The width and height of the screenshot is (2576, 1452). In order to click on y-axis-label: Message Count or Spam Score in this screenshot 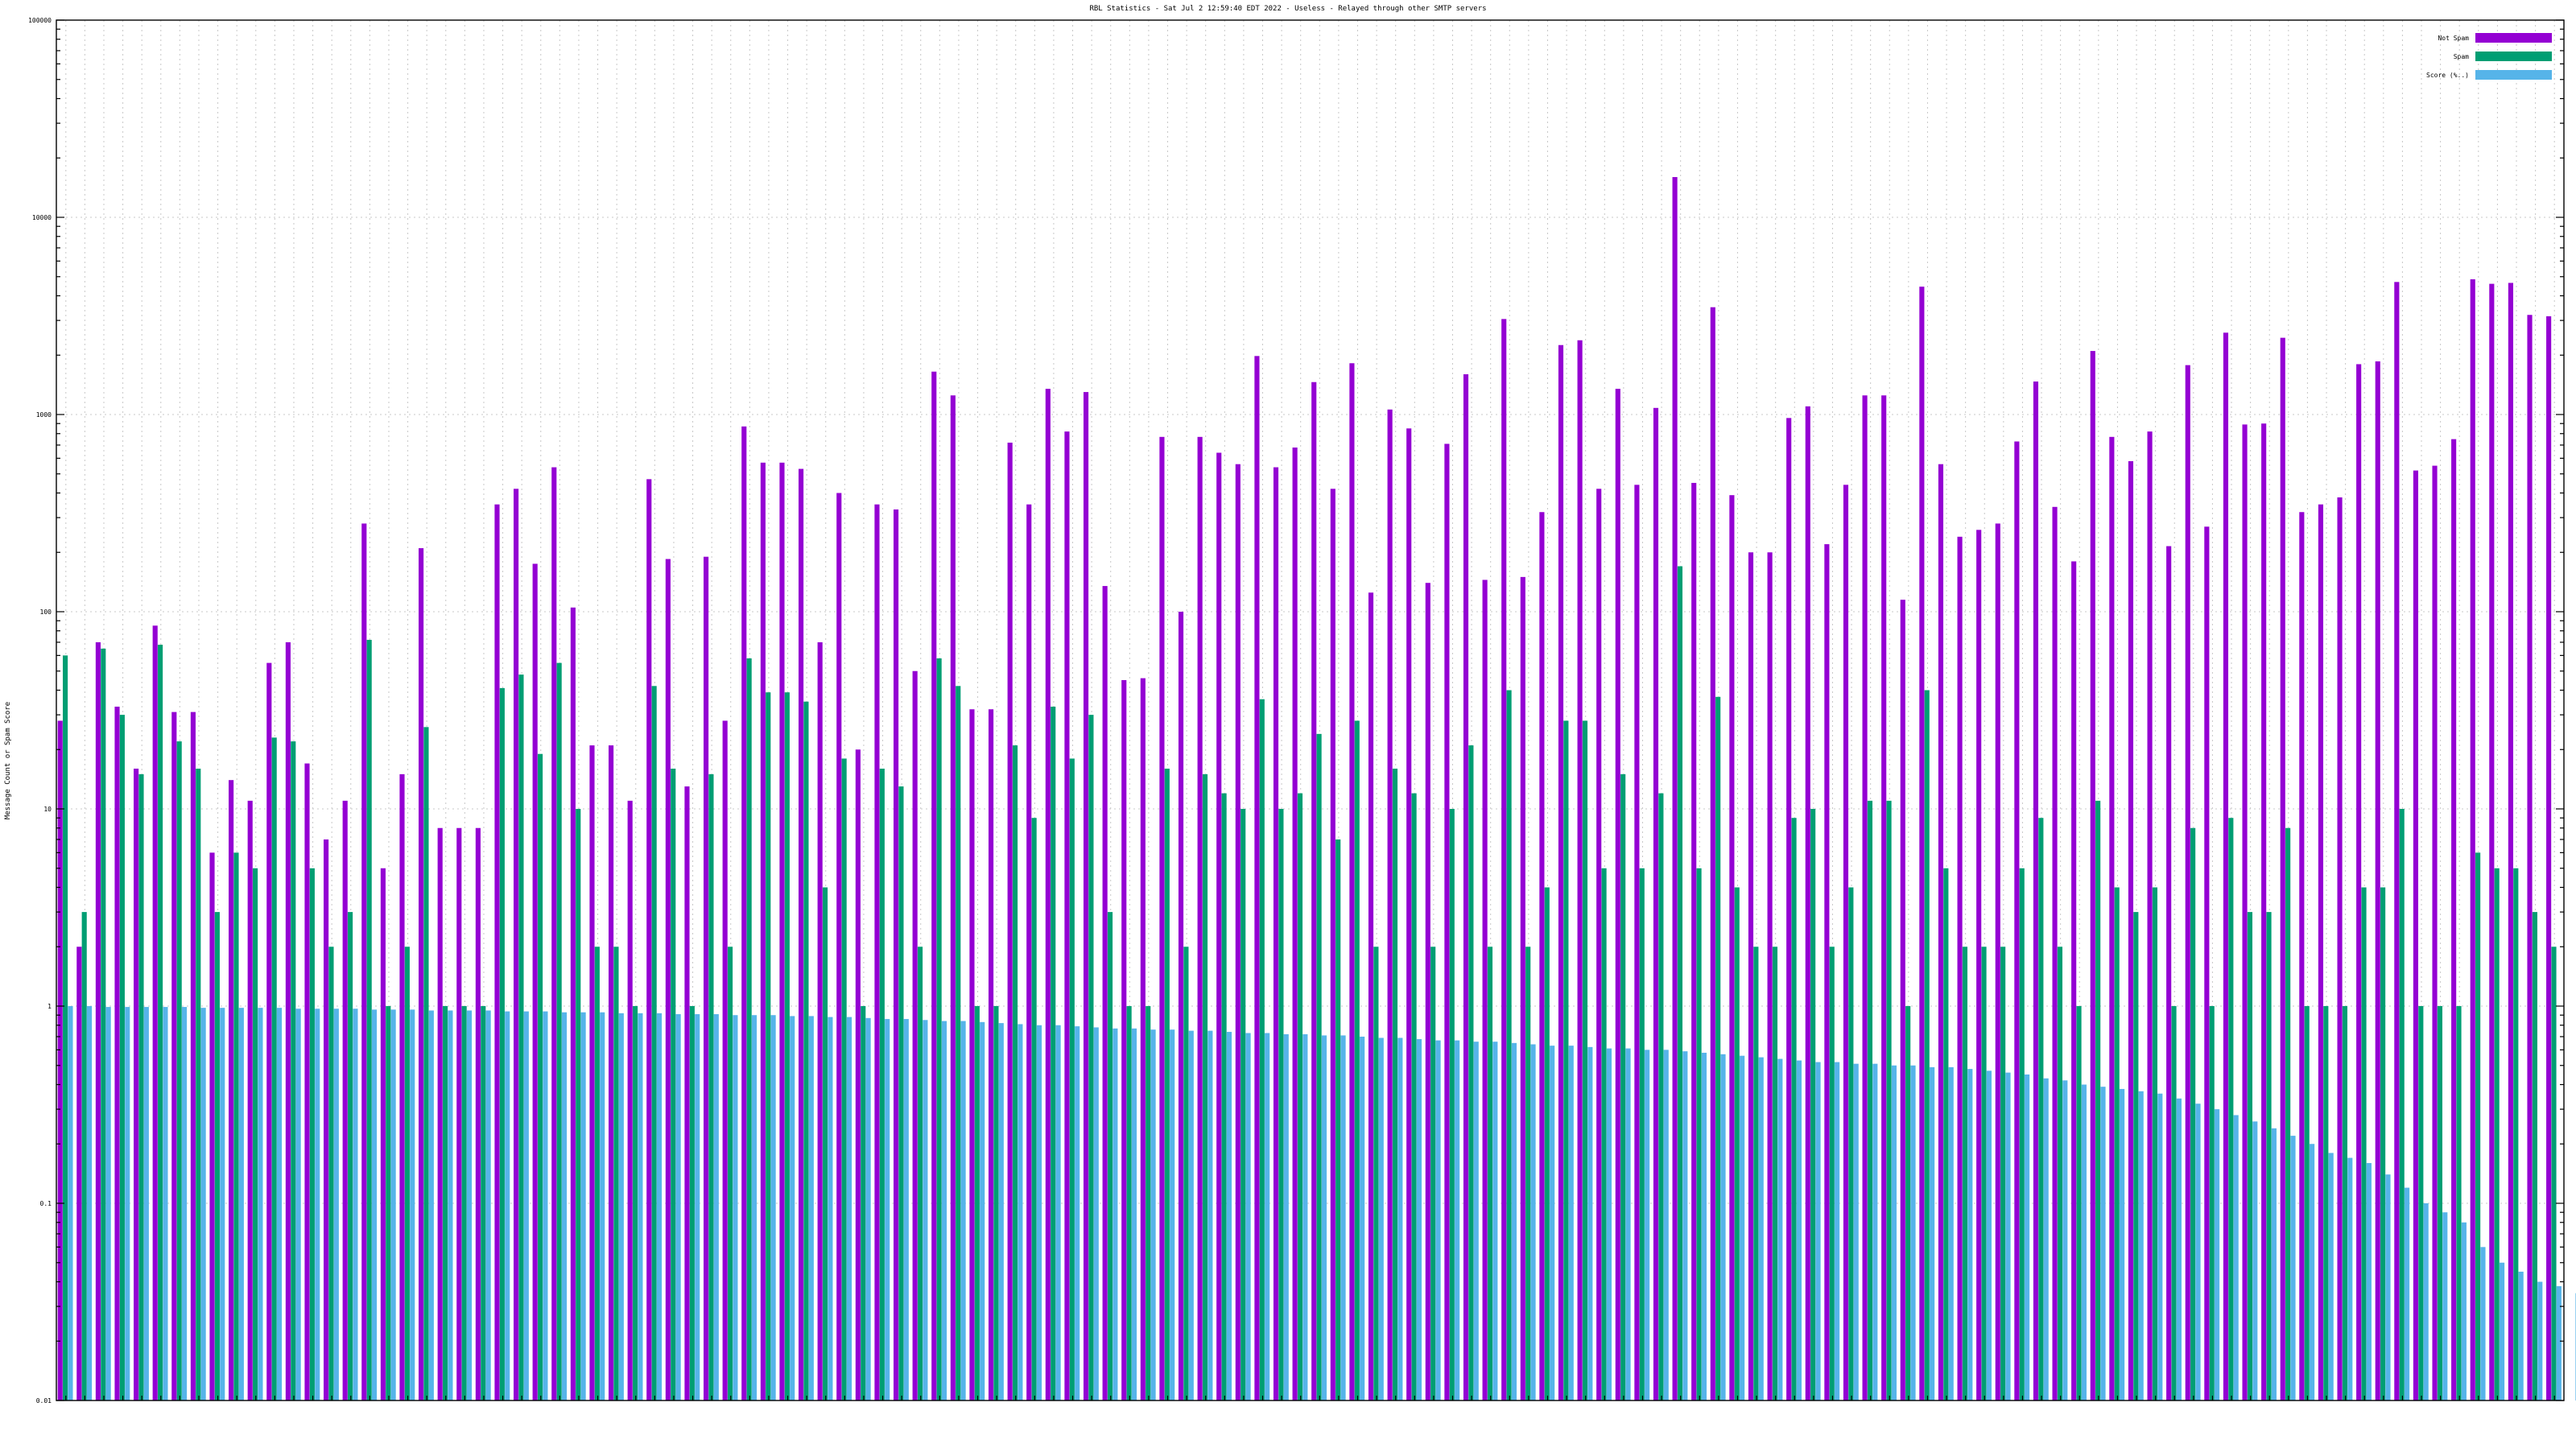, I will do `click(8, 760)`.